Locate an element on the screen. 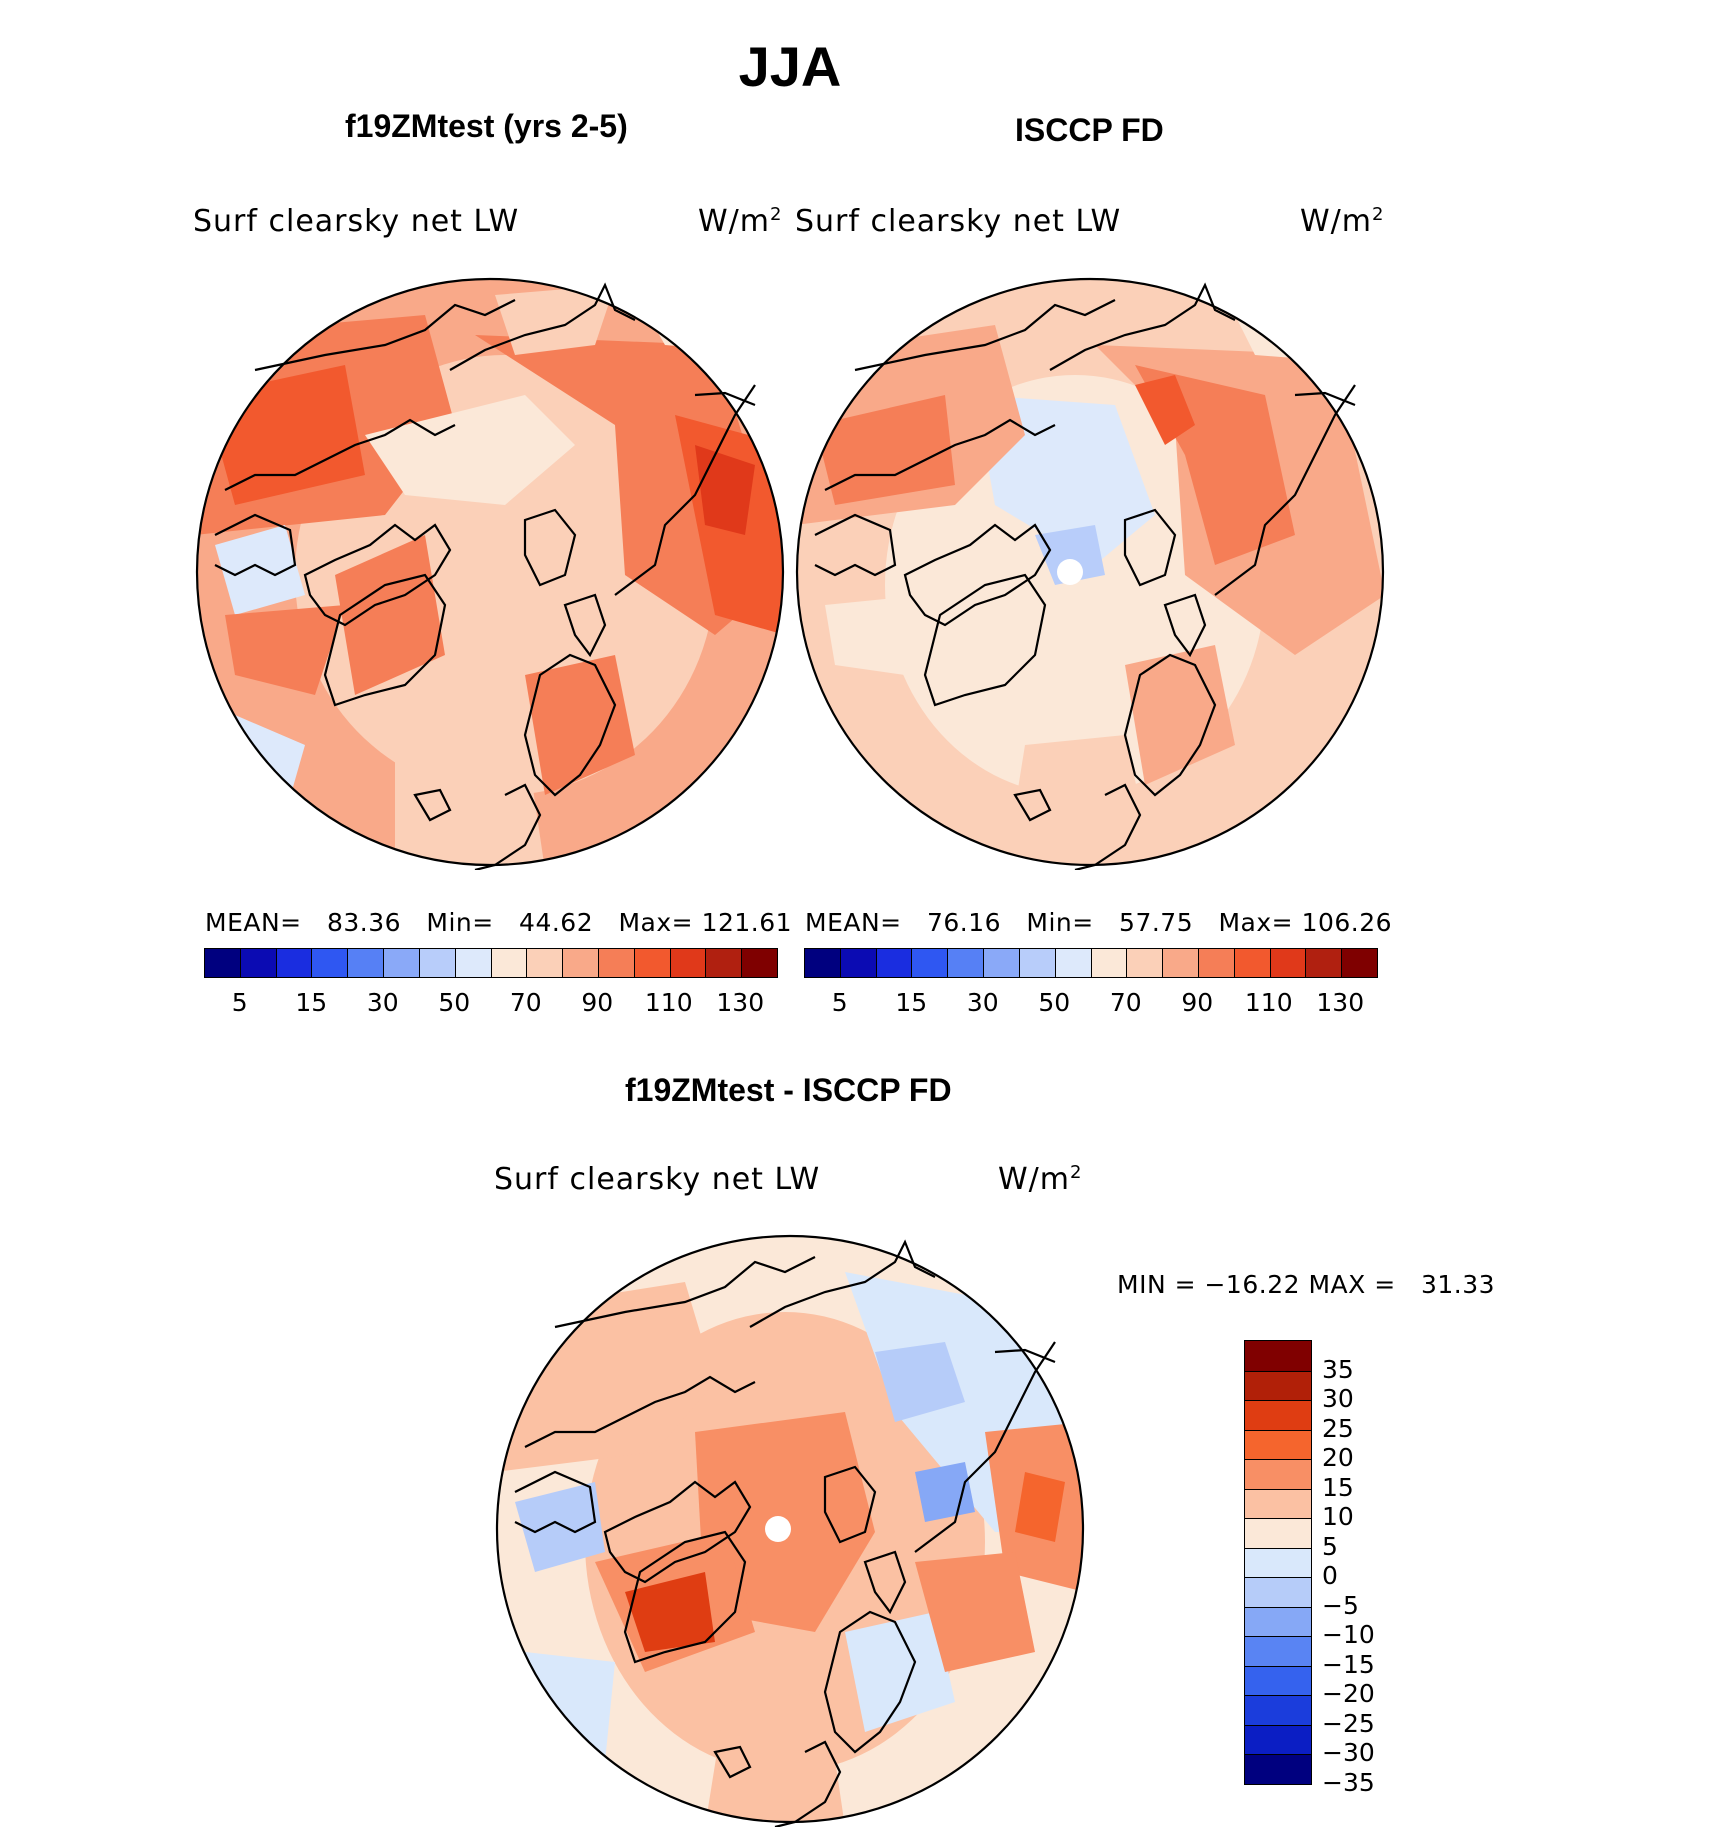 The image size is (1710, 1840). model-polar-map is located at coordinates (490, 573).